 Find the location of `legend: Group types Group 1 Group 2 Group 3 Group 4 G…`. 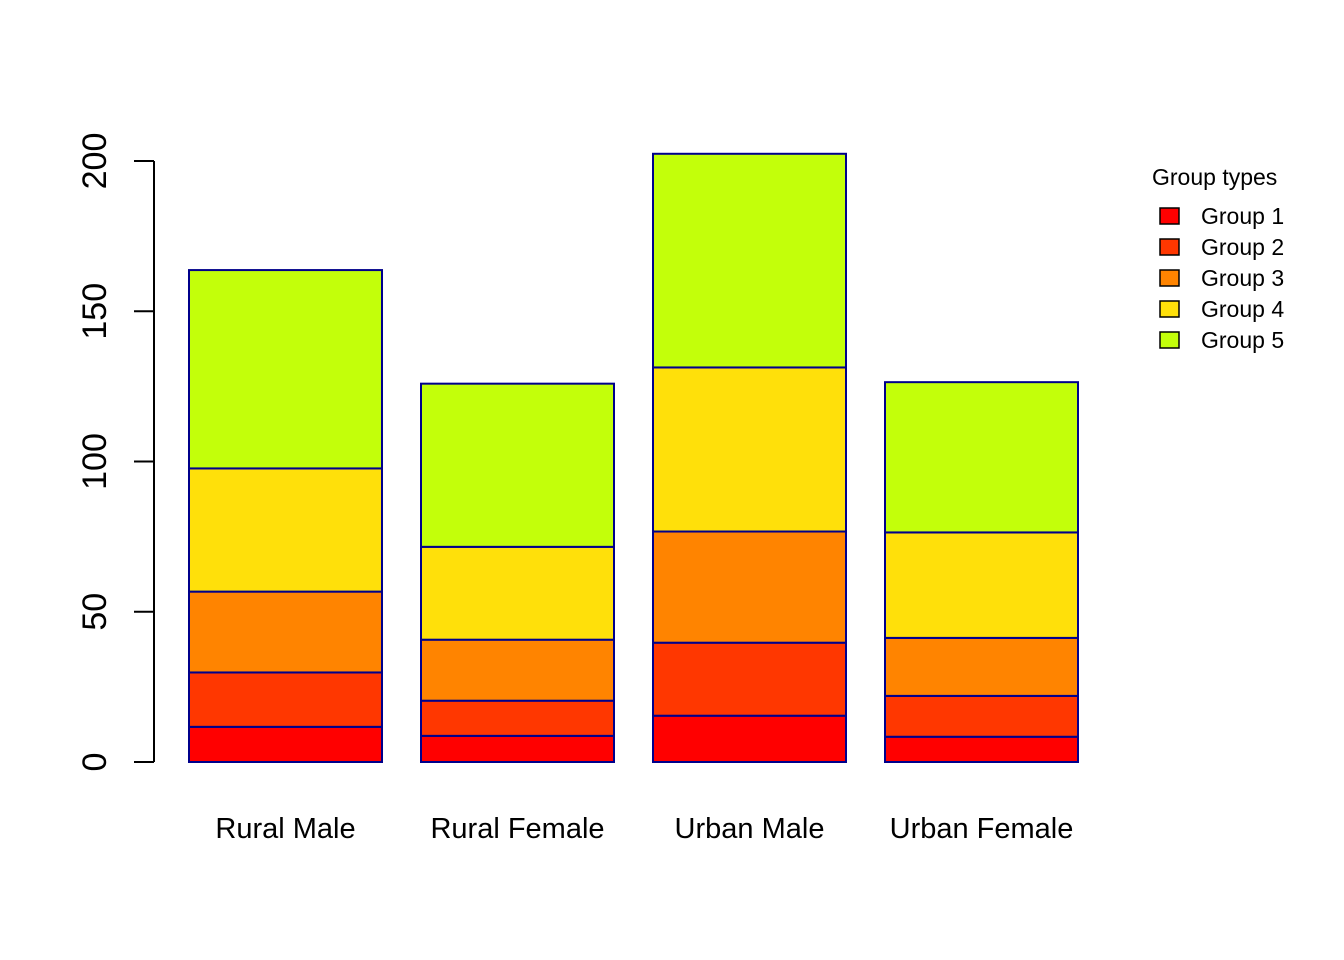

legend: Group types Group 1 Group 2 Group 3 Group 4 G… is located at coordinates (1218, 258).